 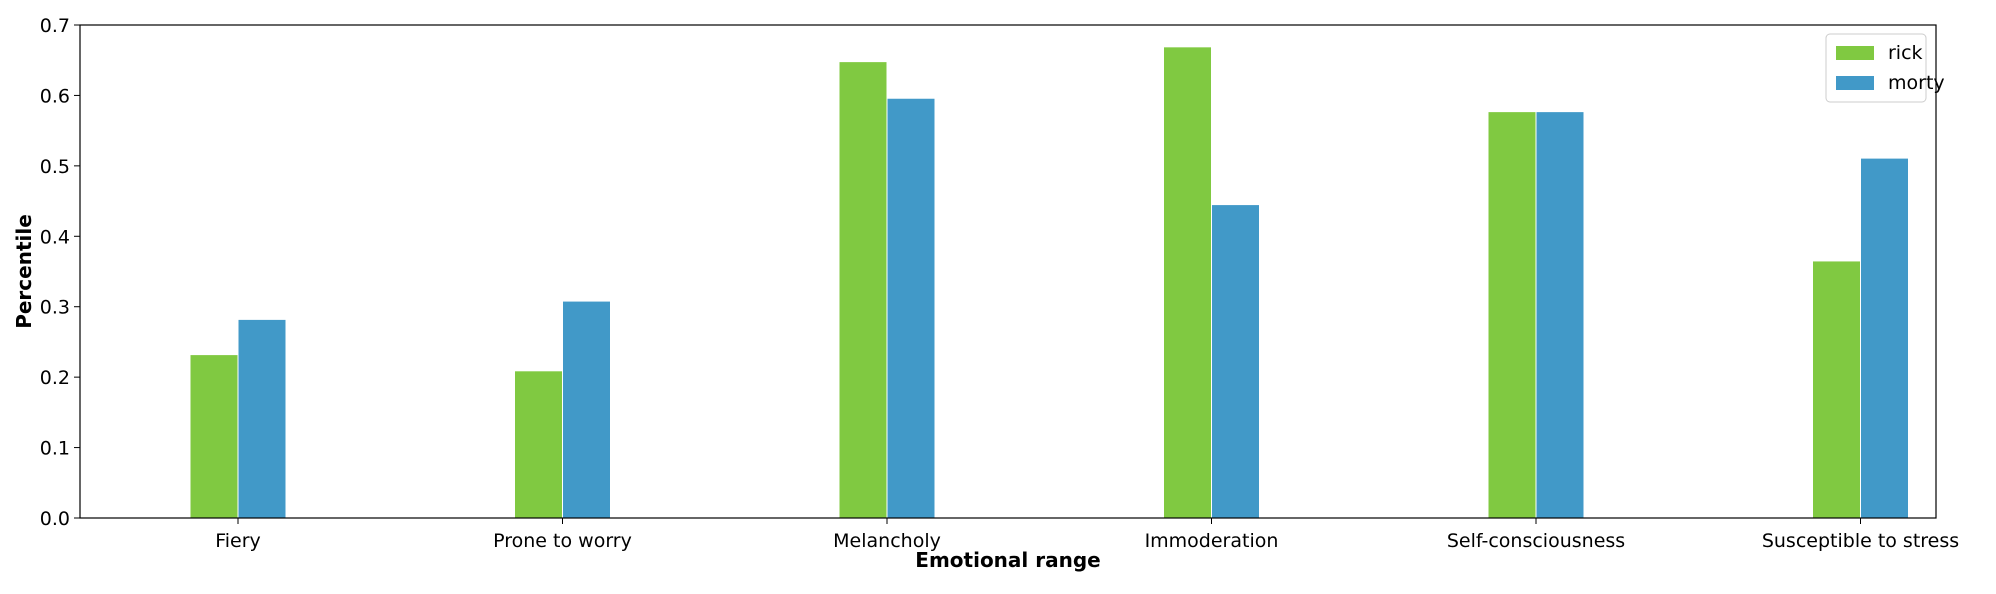 I want to click on y-tick-label-2: 0.2, so click(x=55, y=378).